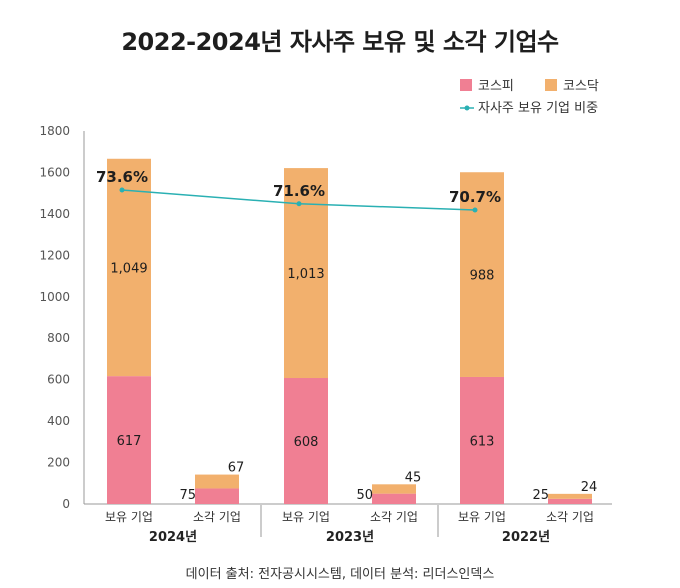 This screenshot has height=588, width=680. What do you see at coordinates (364, 495) in the screenshot?
I see `data-label-kospi: 50` at bounding box center [364, 495].